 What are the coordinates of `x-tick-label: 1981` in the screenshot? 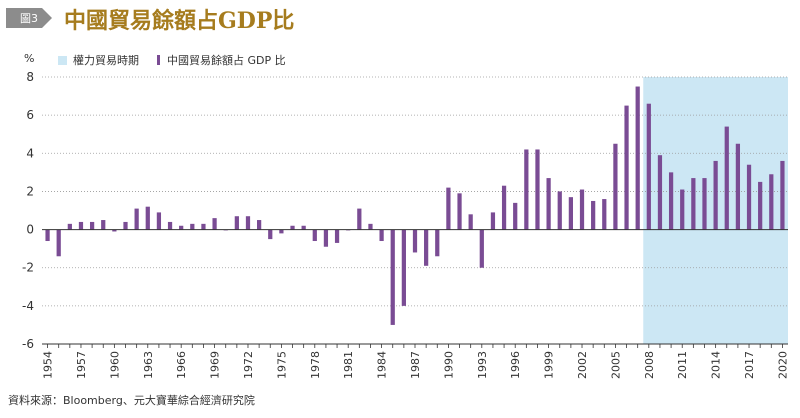 It's located at (348, 365).